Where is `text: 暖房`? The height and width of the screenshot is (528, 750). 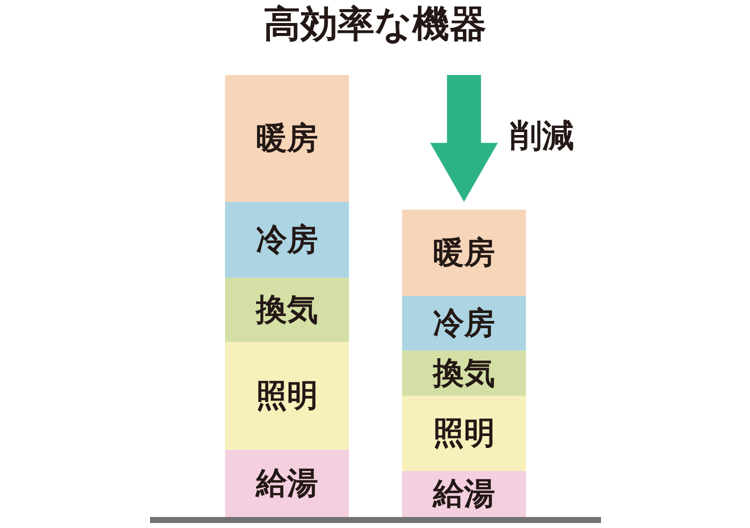 text: 暖房 is located at coordinates (287, 138).